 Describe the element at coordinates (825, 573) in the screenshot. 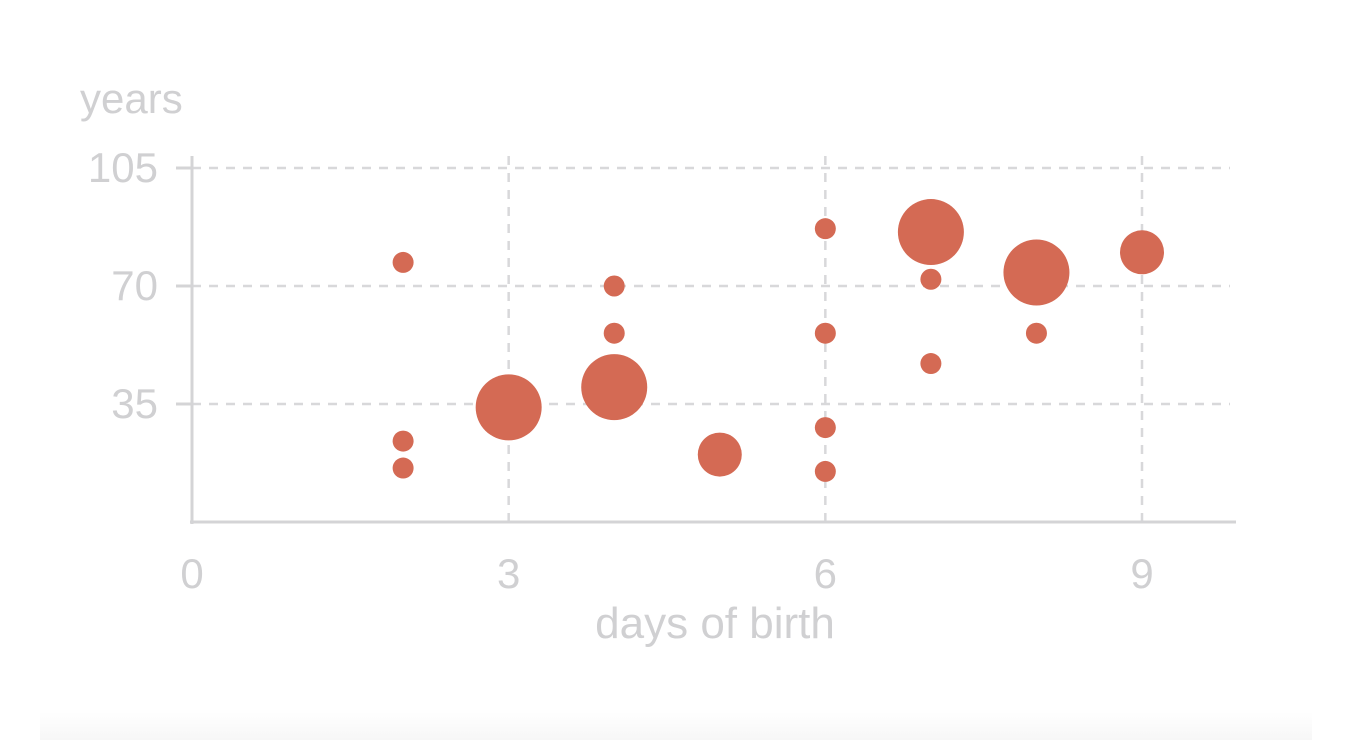

I see `x-tick-label-6: 6` at that location.